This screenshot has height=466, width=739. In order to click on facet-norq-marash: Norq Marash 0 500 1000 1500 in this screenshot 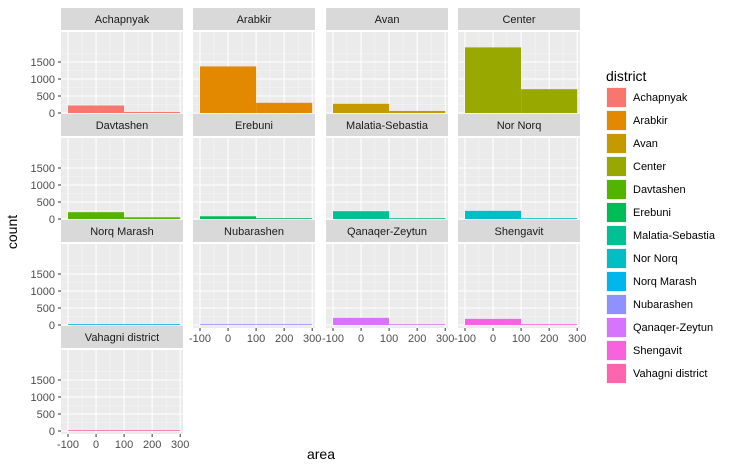, I will do `click(107, 276)`.